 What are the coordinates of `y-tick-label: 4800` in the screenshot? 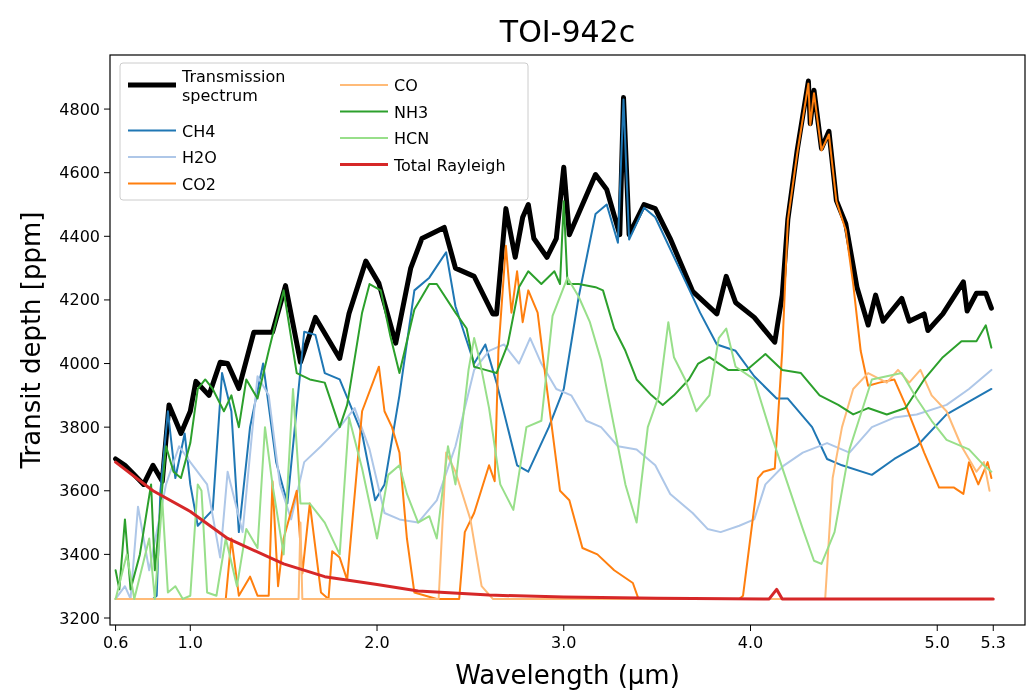 It's located at (79, 109).